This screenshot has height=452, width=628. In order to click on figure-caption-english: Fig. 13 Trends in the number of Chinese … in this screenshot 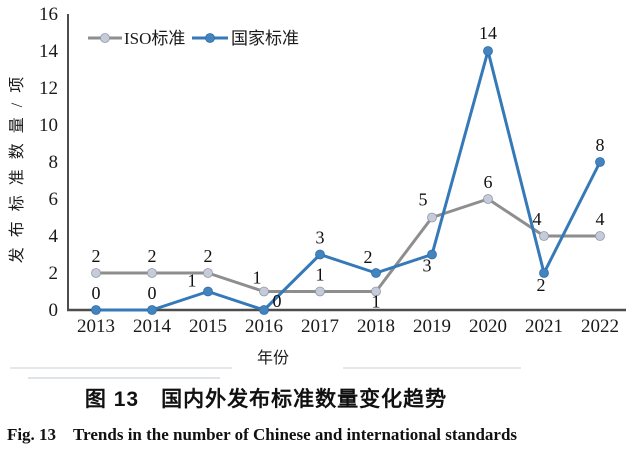, I will do `click(262, 434)`.